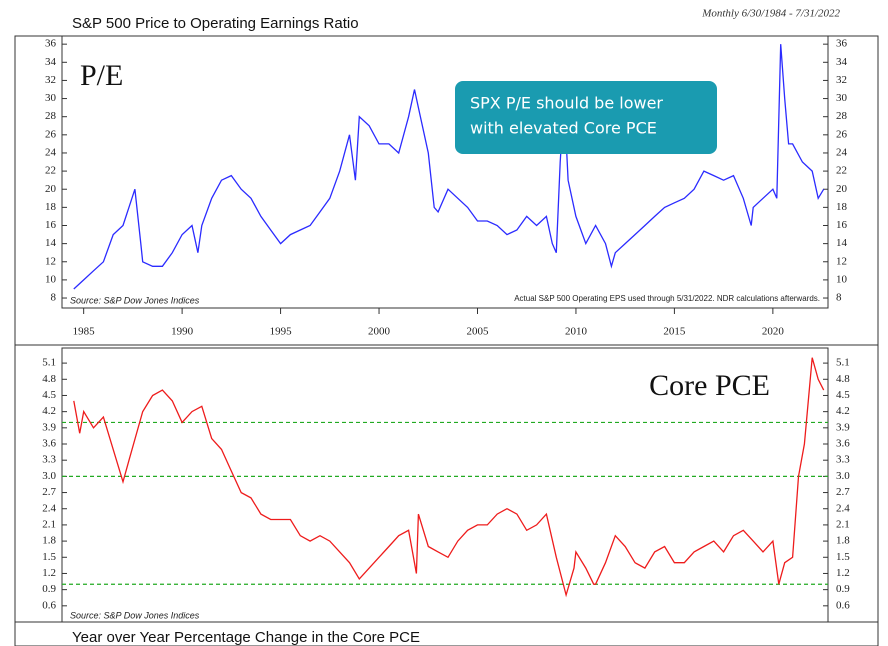 This screenshot has height=646, width=888. I want to click on x-tick-label: 1990, so click(182, 332).